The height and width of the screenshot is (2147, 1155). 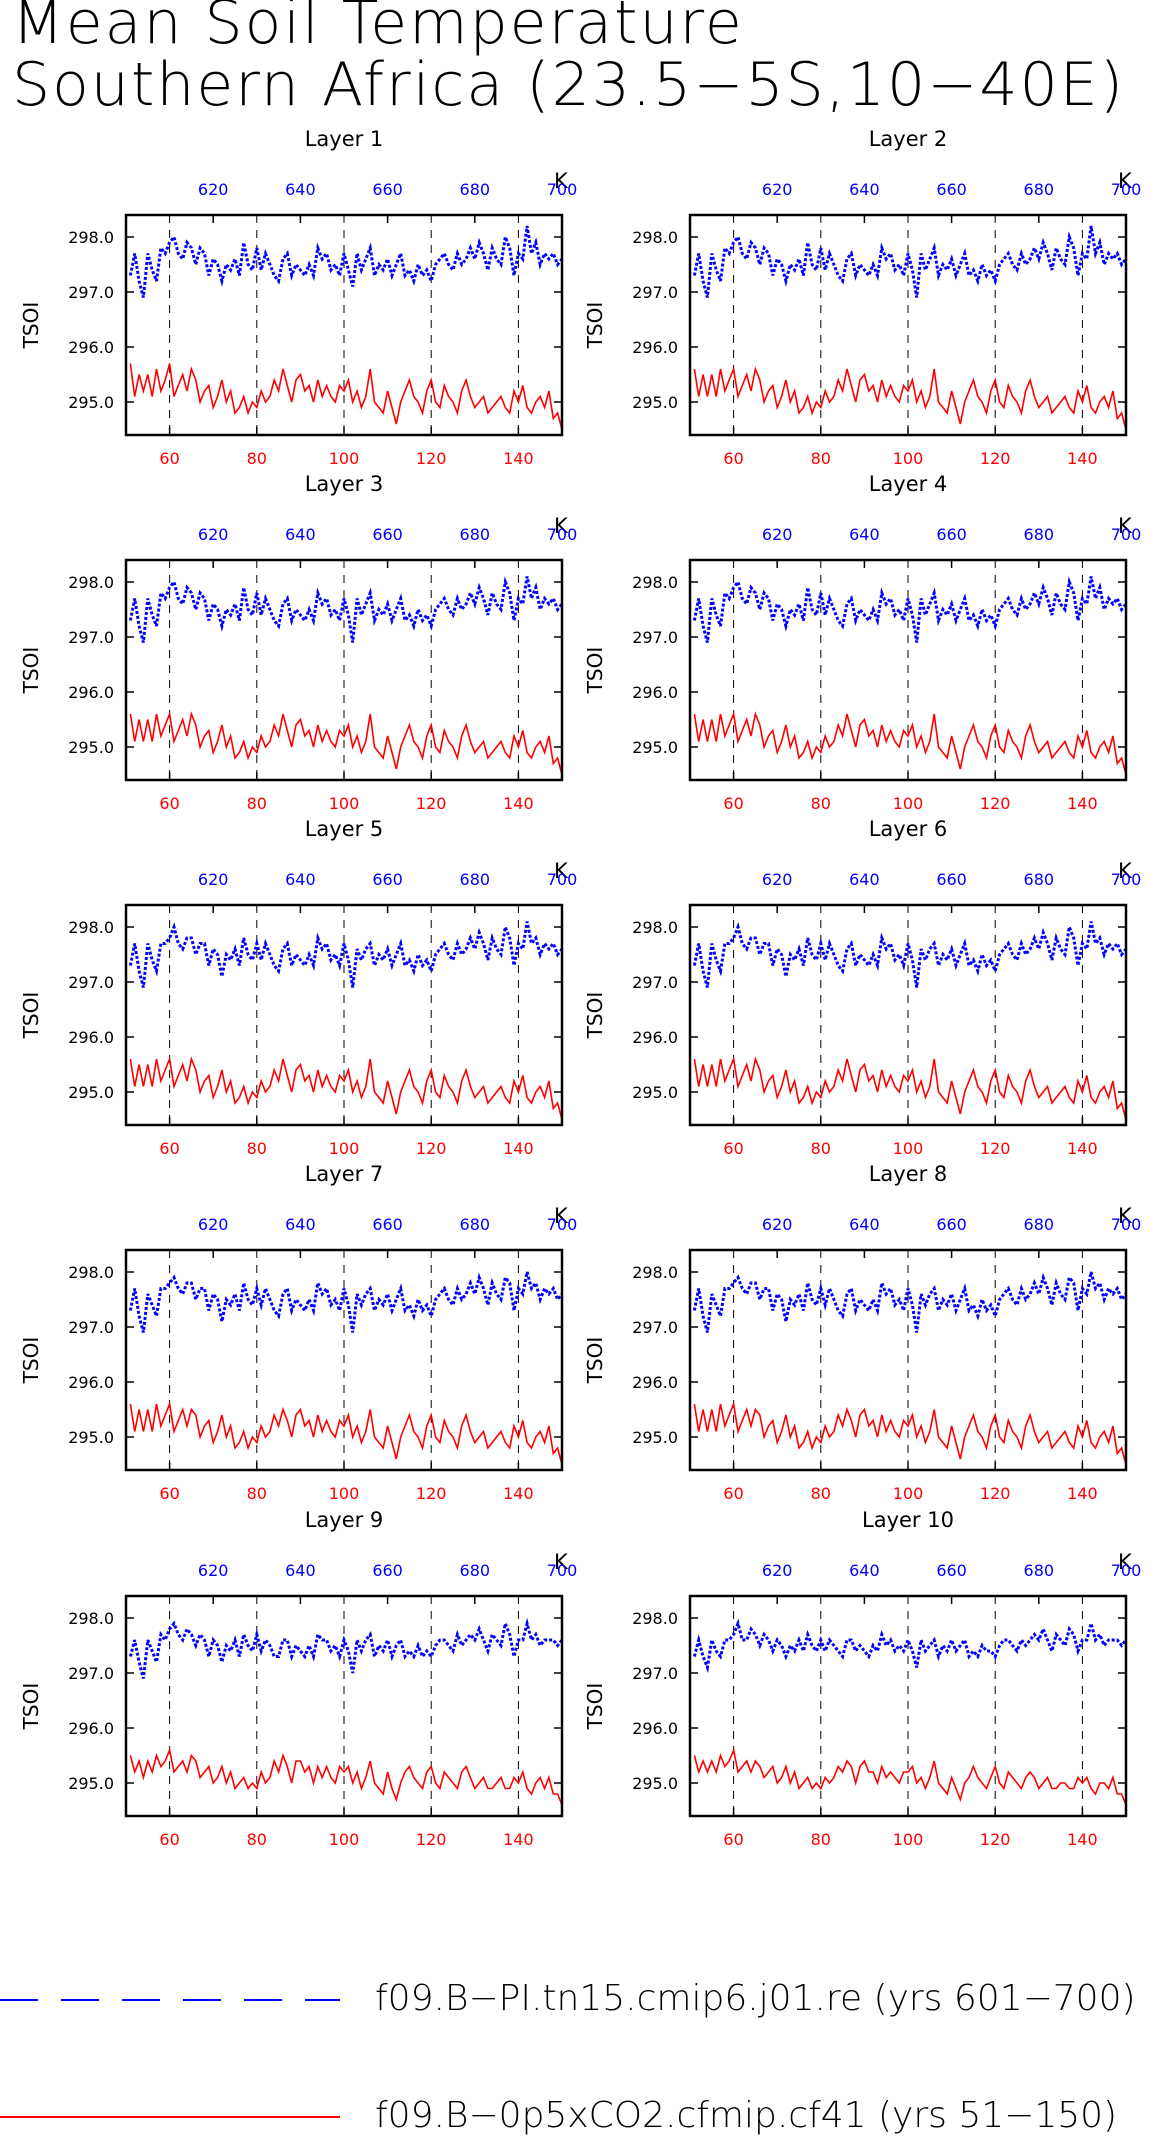 What do you see at coordinates (344, 484) in the screenshot?
I see `panel-title: Layer 3` at bounding box center [344, 484].